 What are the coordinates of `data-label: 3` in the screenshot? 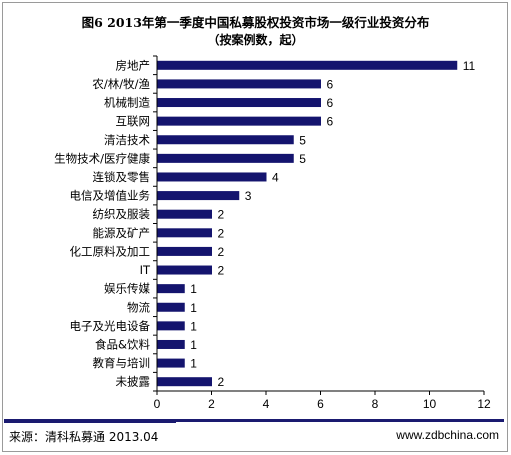 It's located at (248, 196).